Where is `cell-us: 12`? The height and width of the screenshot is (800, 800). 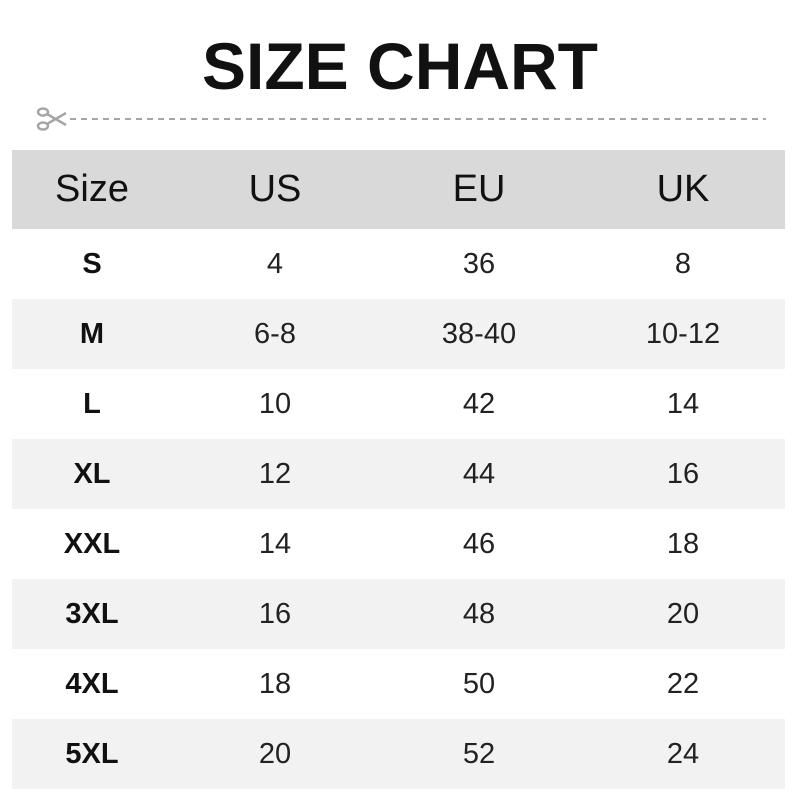
cell-us: 12 is located at coordinates (275, 473).